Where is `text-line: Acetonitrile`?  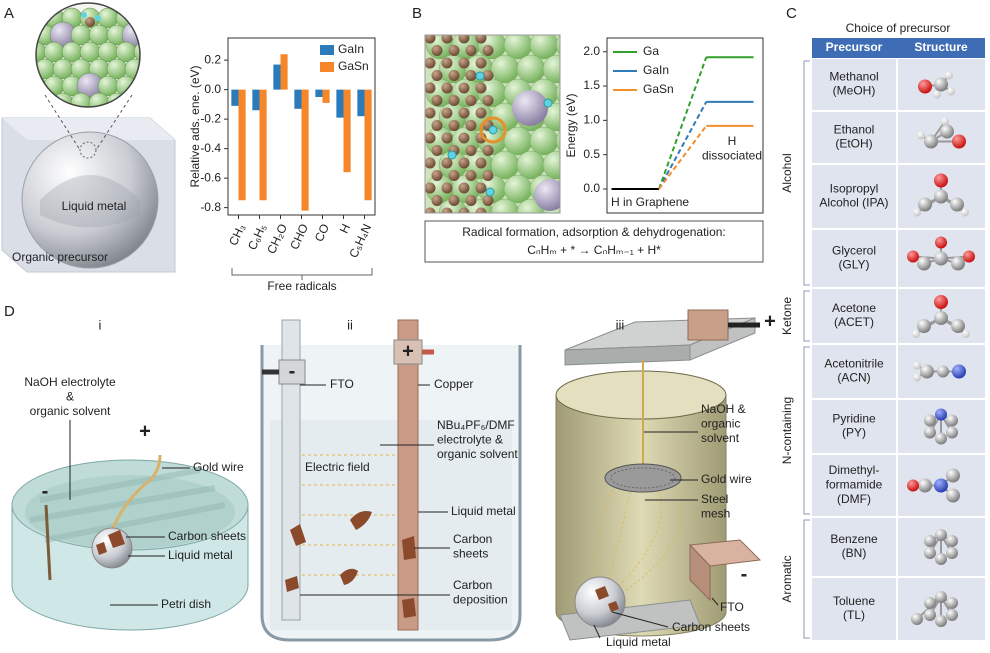 text-line: Acetonitrile is located at coordinates (854, 363).